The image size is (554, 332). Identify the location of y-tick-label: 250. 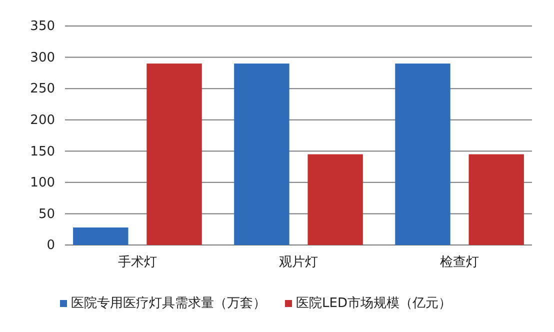
(42, 89).